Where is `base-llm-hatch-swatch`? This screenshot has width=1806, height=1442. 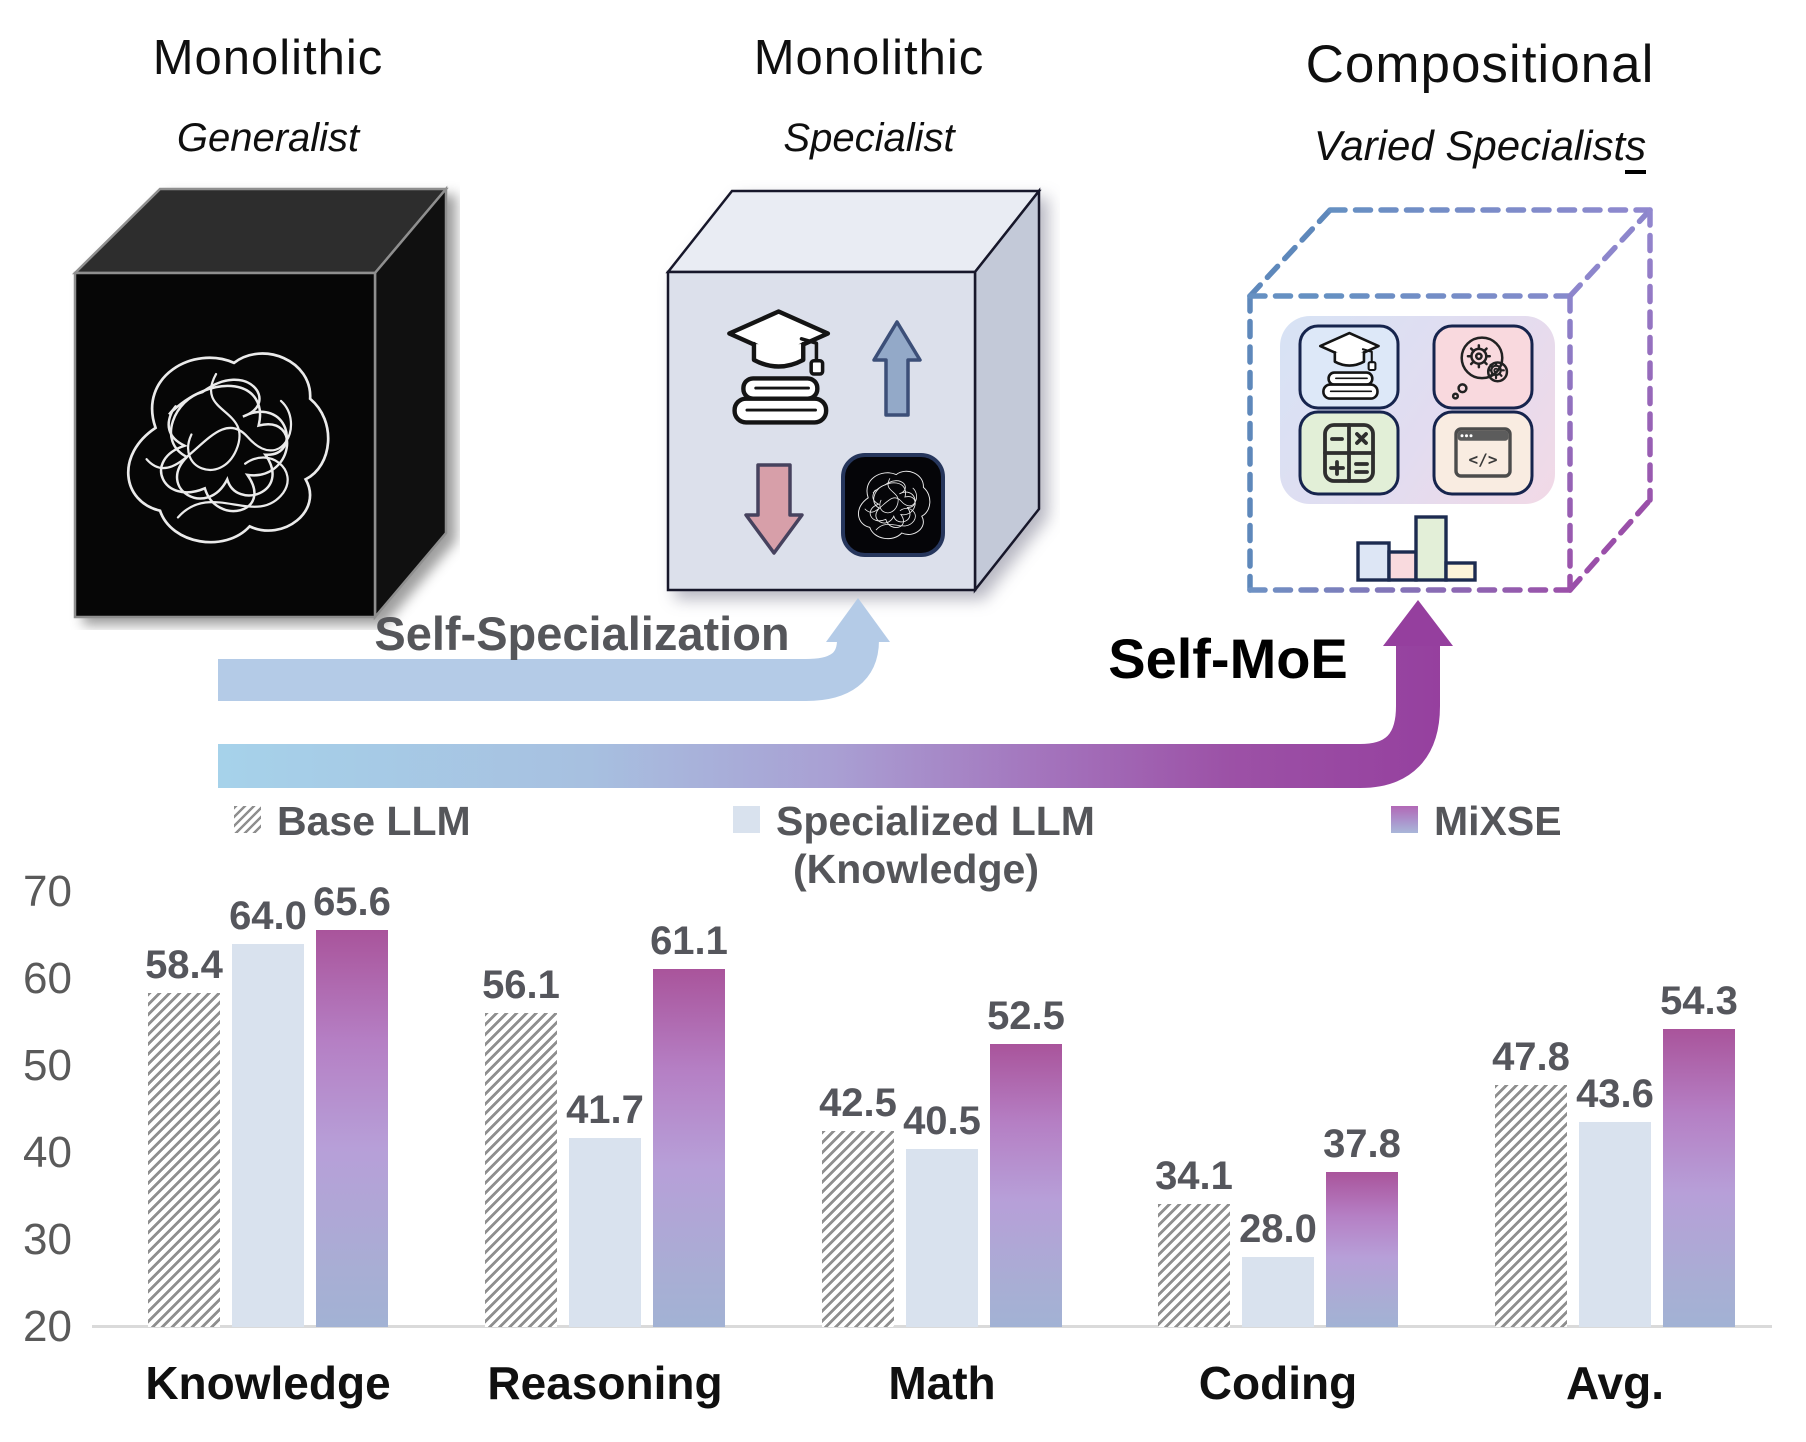
base-llm-hatch-swatch is located at coordinates (247, 819).